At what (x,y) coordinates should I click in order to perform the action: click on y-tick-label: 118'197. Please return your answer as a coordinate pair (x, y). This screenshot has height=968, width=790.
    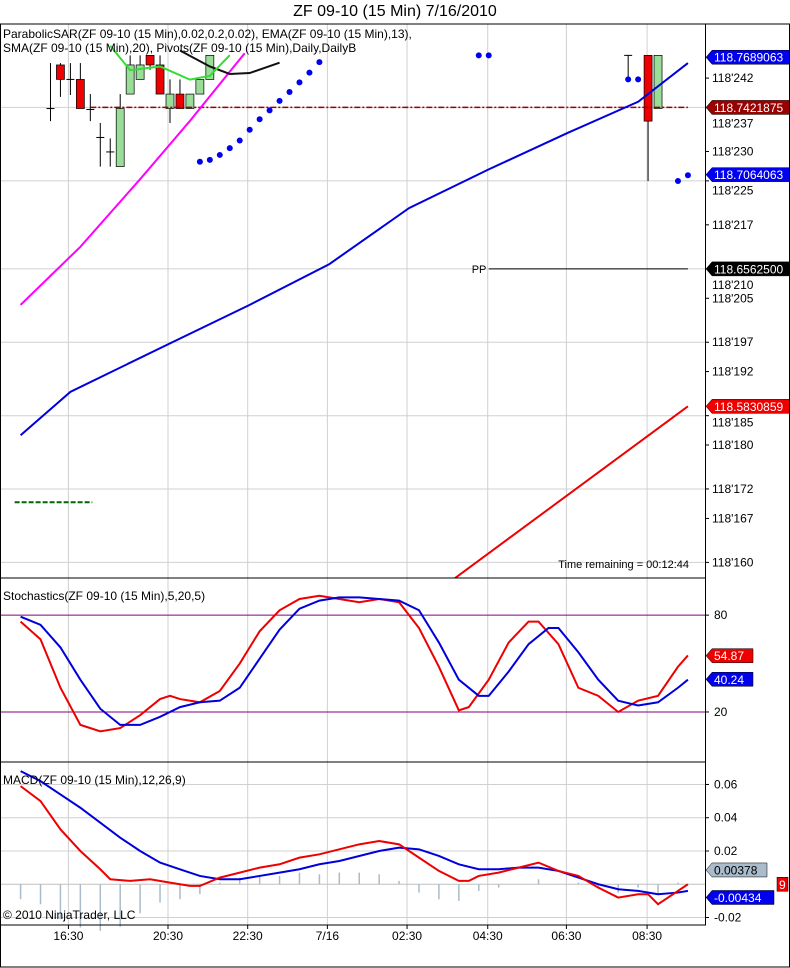
    Looking at the image, I should click on (733, 342).